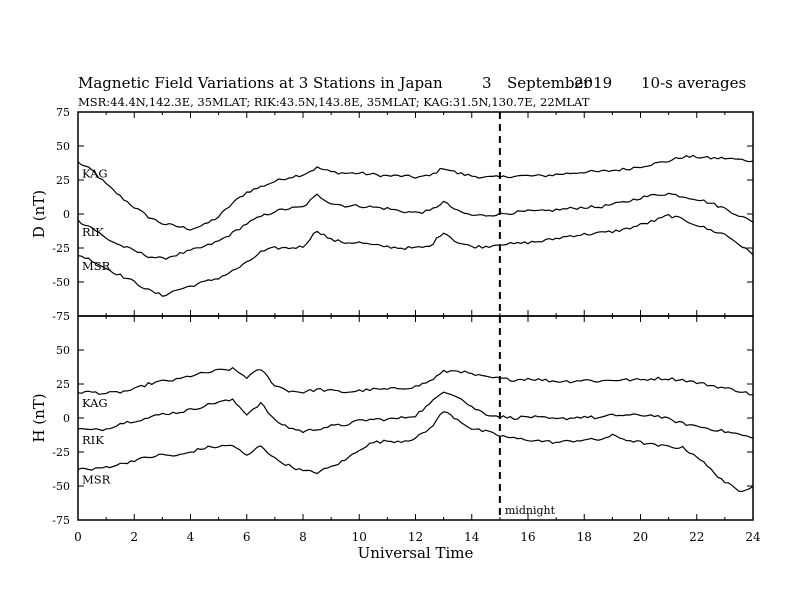 The height and width of the screenshot is (612, 792). Describe the element at coordinates (530, 510) in the screenshot. I see `midnight-label: midnight` at that location.